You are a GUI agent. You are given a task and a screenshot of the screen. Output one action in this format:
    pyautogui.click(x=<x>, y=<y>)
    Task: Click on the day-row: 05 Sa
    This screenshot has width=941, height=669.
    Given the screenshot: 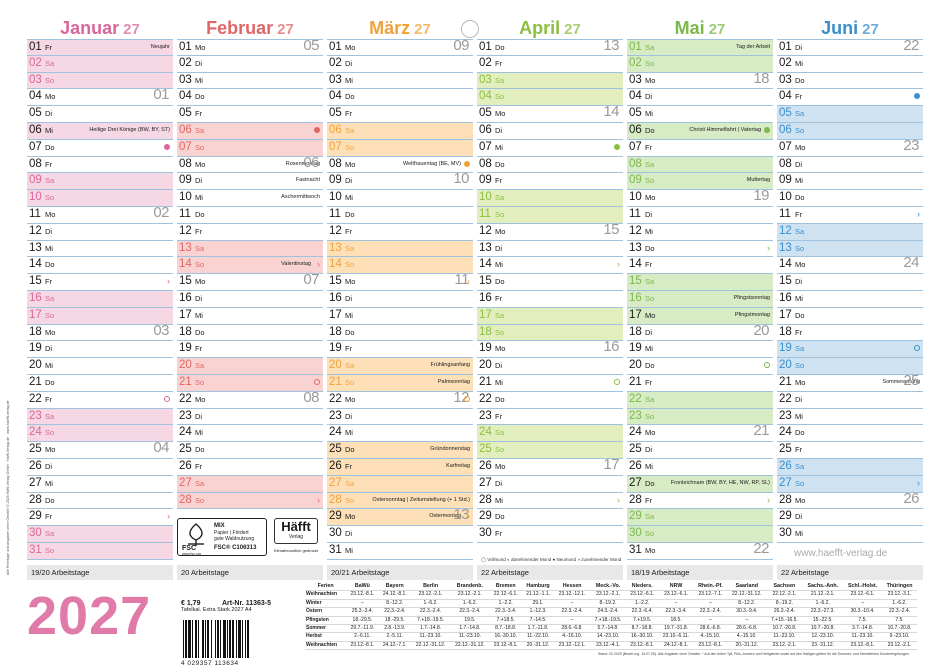 What is the action you would take?
    pyautogui.click(x=850, y=114)
    